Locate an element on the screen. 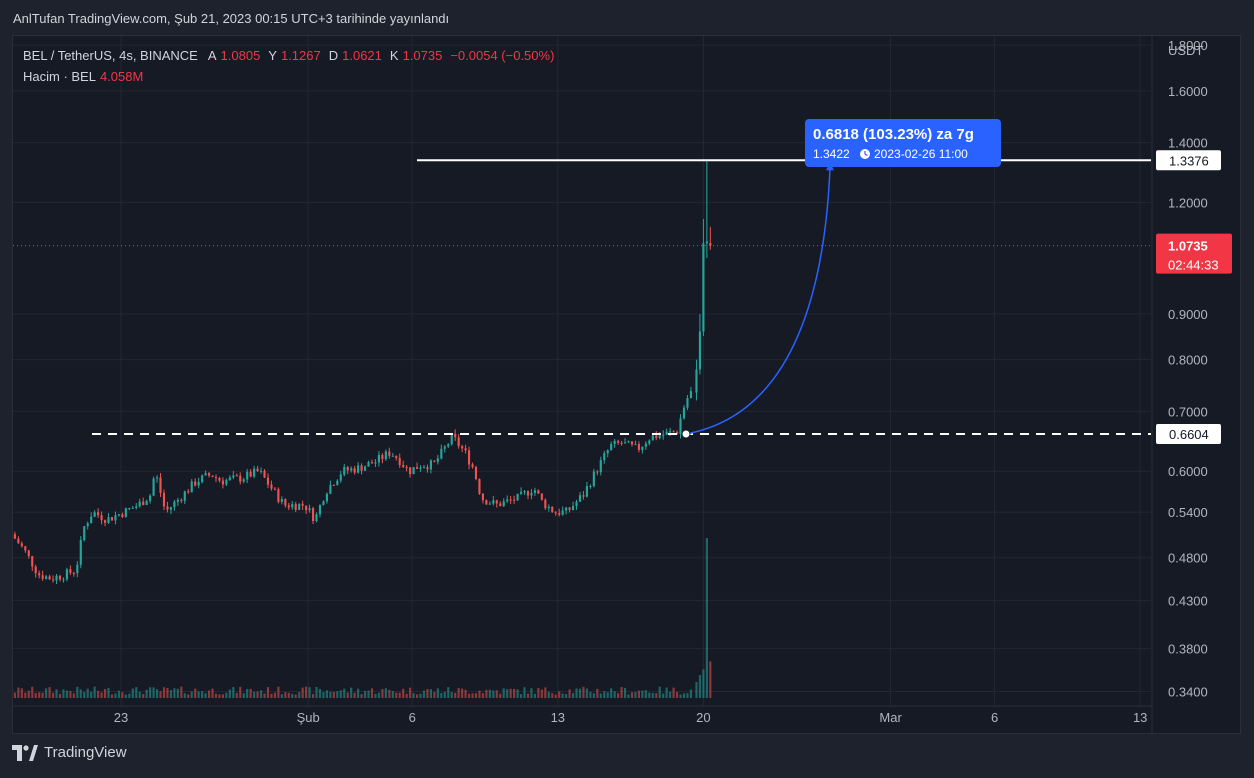  price-tag-line is located at coordinates (1188, 434).